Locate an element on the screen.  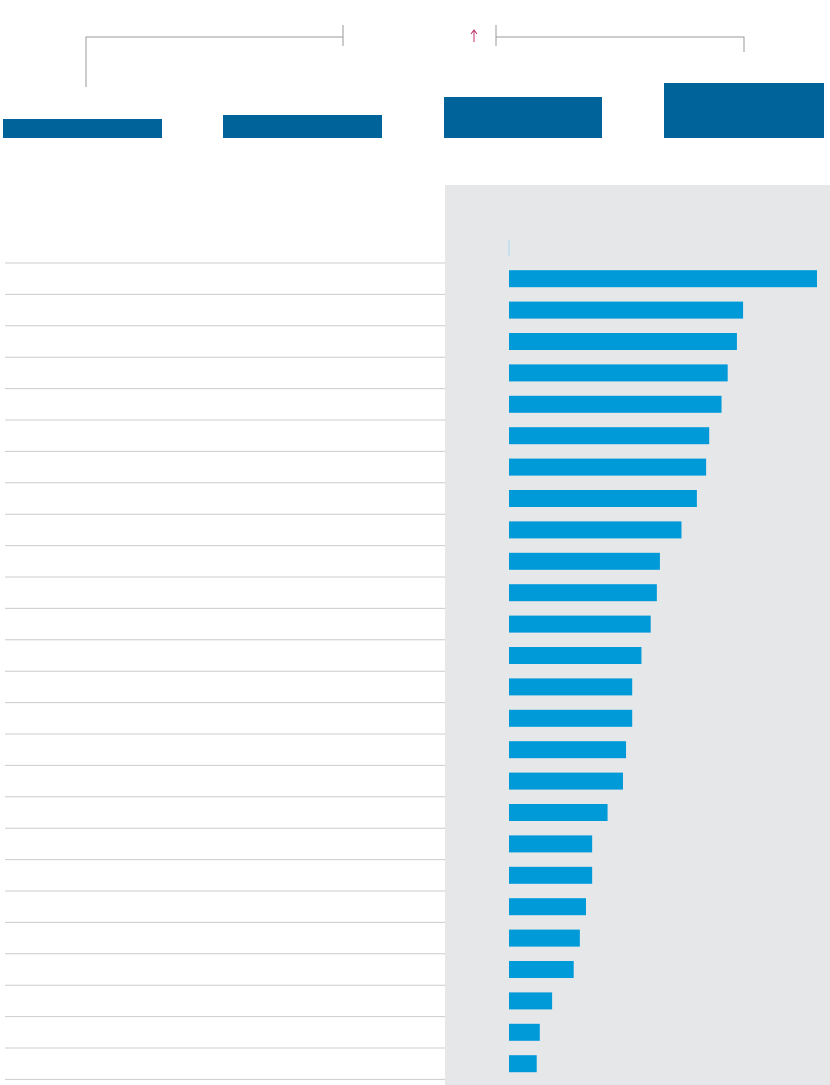
arrow-head is located at coordinates (474, 32).